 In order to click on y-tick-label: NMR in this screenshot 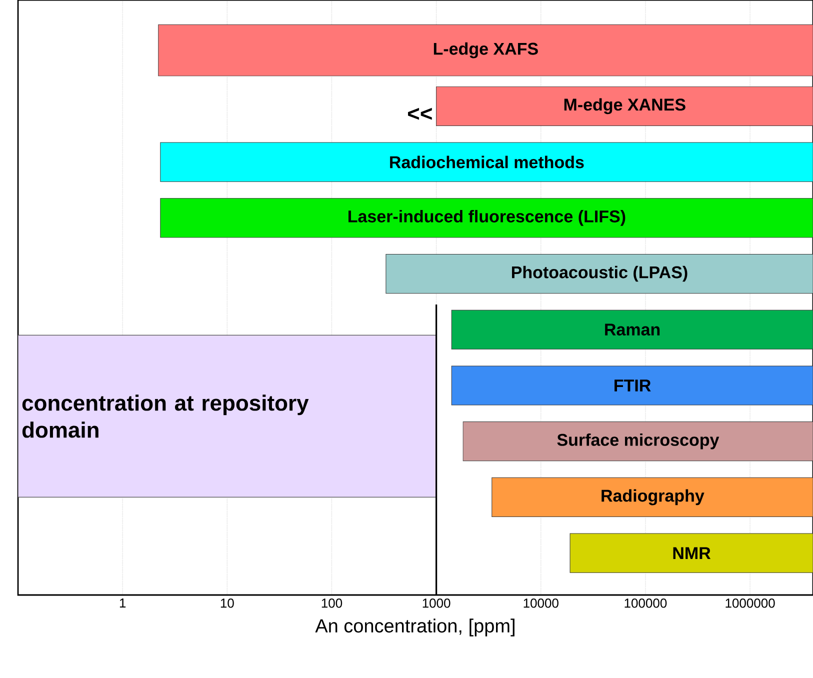, I will do `click(692, 553)`.